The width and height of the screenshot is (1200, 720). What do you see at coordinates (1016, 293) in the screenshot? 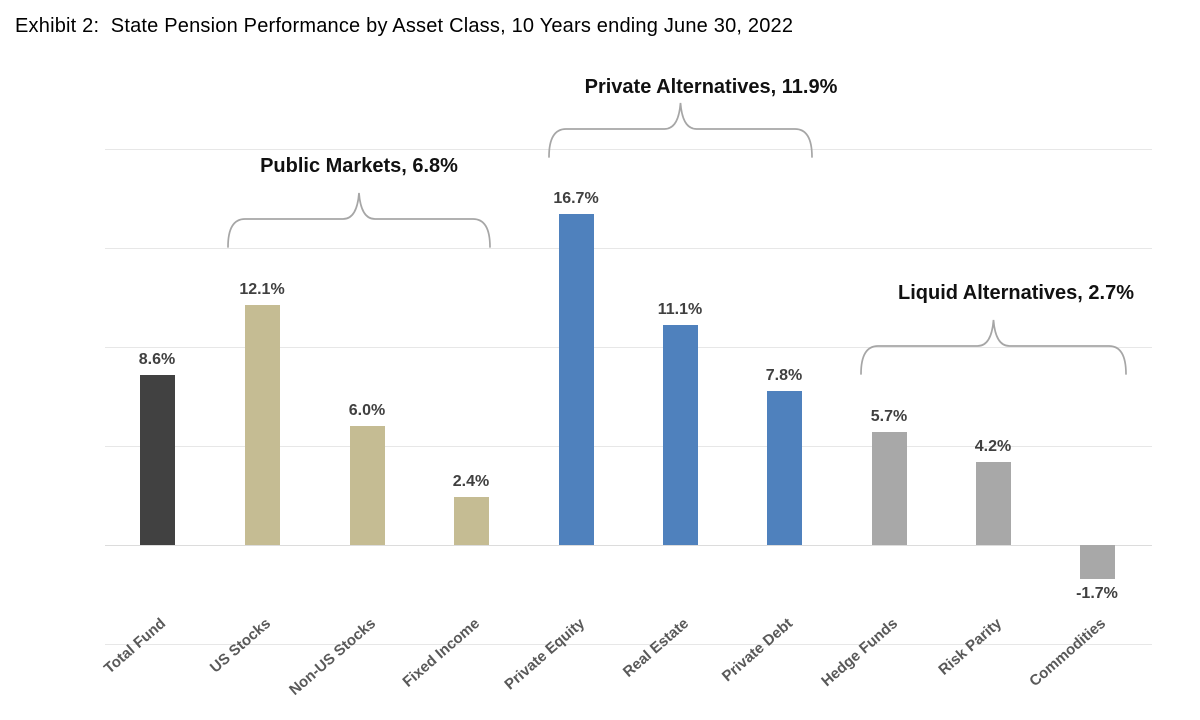
I see `group-label-liquid-alternatives: Liquid Alternatives, 2.7%` at bounding box center [1016, 293].